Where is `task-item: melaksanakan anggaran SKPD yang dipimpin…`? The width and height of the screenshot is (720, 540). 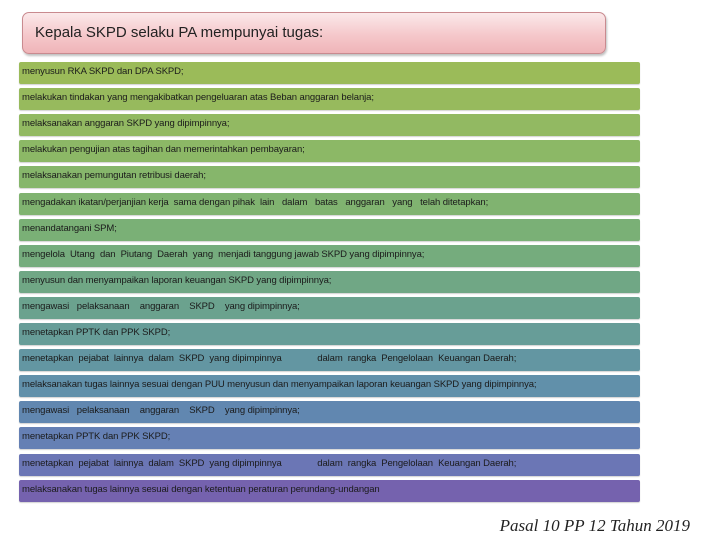
task-item: melaksanakan anggaran SKPD yang dipimpin… is located at coordinates (329, 125).